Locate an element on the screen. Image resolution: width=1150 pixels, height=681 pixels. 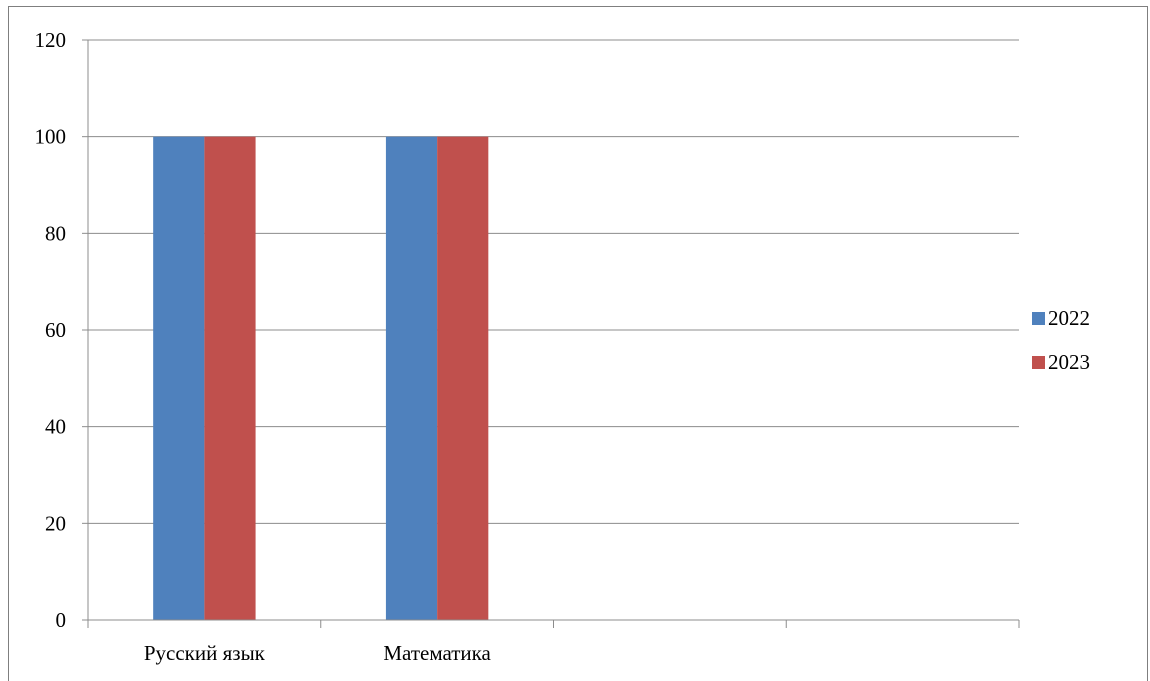
y-tick-label: 0 is located at coordinates (61, 620).